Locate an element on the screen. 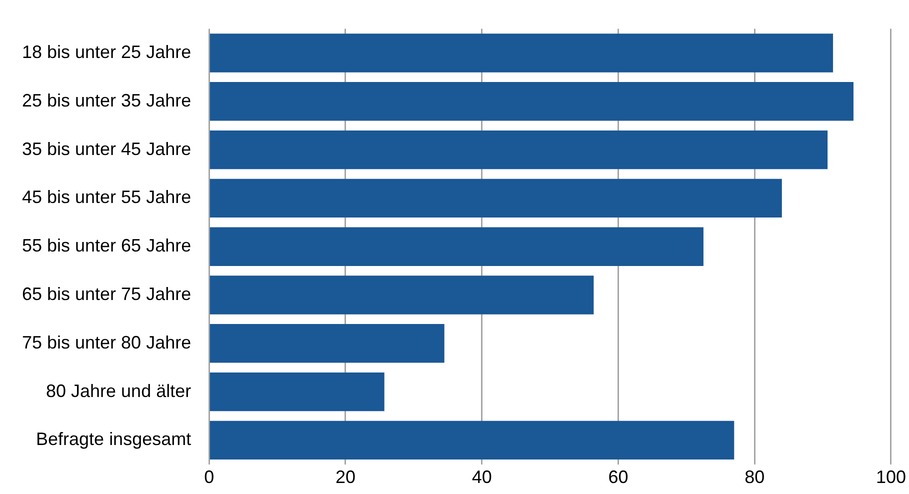 This screenshot has width=909, height=494. y-tick-label: 35 bis unter 45 Jahre is located at coordinates (107, 148).